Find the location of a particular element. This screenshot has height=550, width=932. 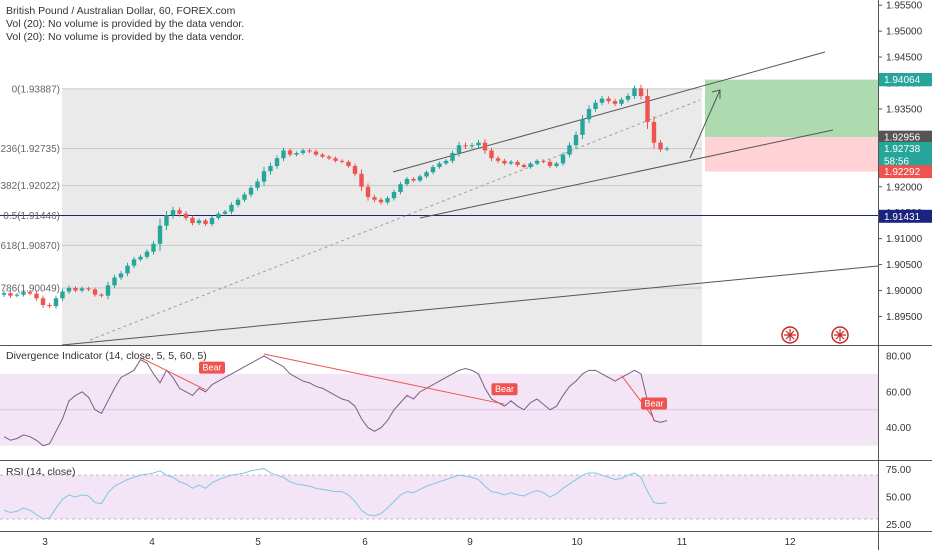

price-badge: 58:56 is located at coordinates (905, 161).